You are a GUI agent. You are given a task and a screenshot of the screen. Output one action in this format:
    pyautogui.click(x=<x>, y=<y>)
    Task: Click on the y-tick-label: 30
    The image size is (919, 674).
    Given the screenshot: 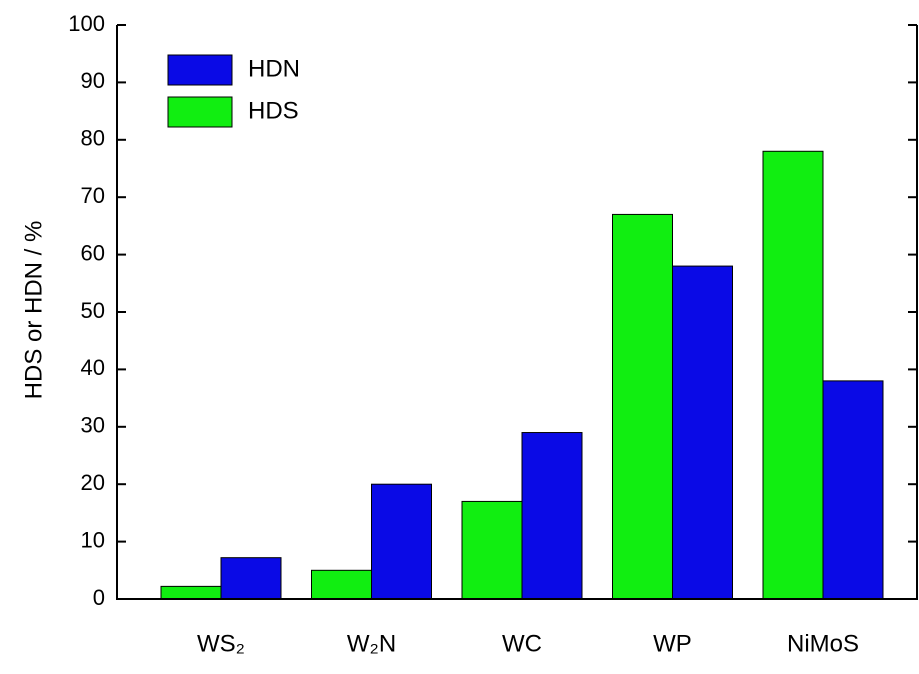 What is the action you would take?
    pyautogui.click(x=93, y=425)
    